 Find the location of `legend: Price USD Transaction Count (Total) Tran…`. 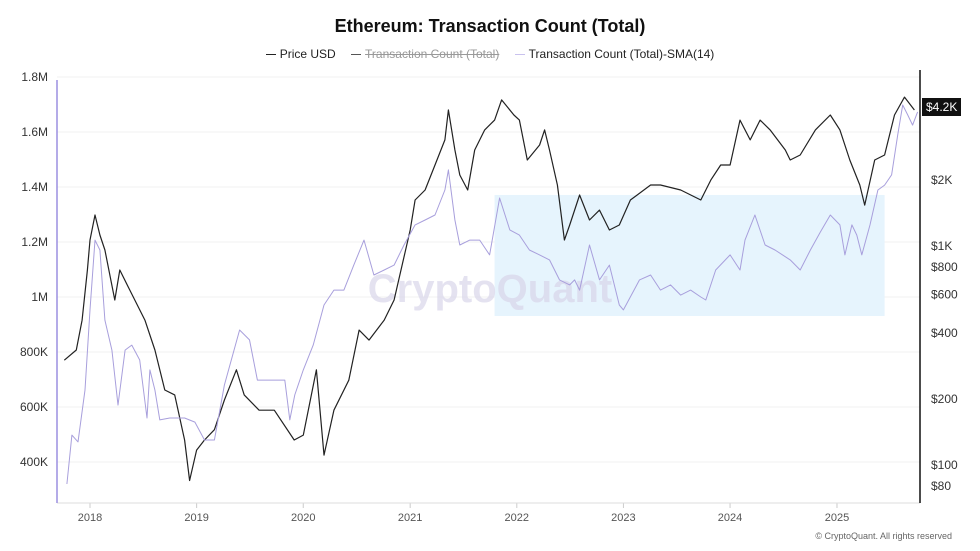

legend: Price USD Transaction Count (Total) Tran… is located at coordinates (490, 54).